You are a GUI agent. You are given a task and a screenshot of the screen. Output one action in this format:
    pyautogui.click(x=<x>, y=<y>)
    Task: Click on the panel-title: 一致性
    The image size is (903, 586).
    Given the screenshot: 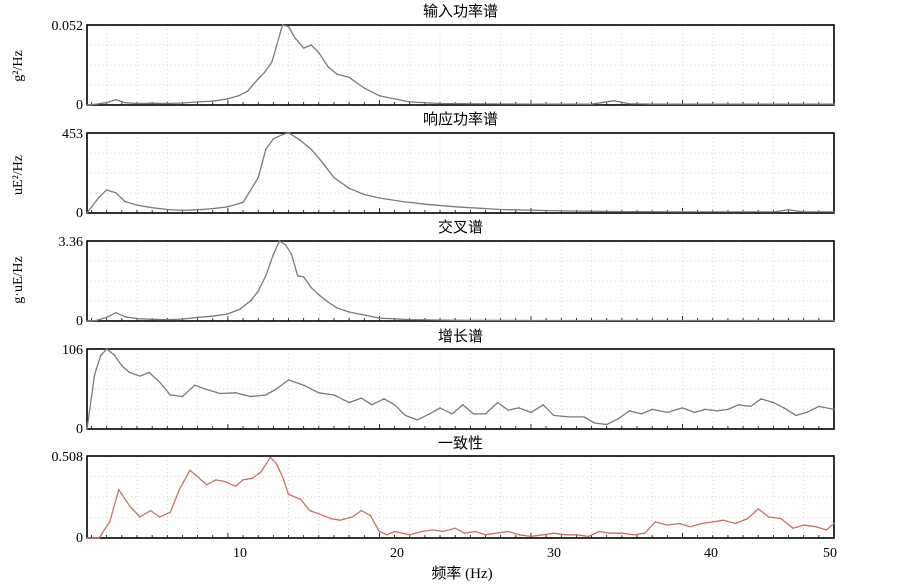 What is the action you would take?
    pyautogui.click(x=460, y=443)
    